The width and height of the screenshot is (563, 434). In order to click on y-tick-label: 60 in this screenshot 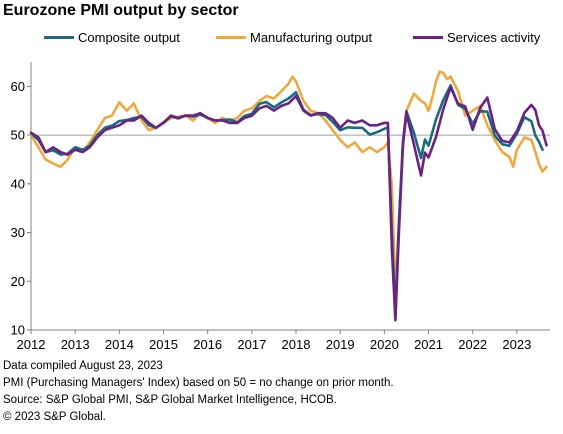, I will do `click(18, 86)`.